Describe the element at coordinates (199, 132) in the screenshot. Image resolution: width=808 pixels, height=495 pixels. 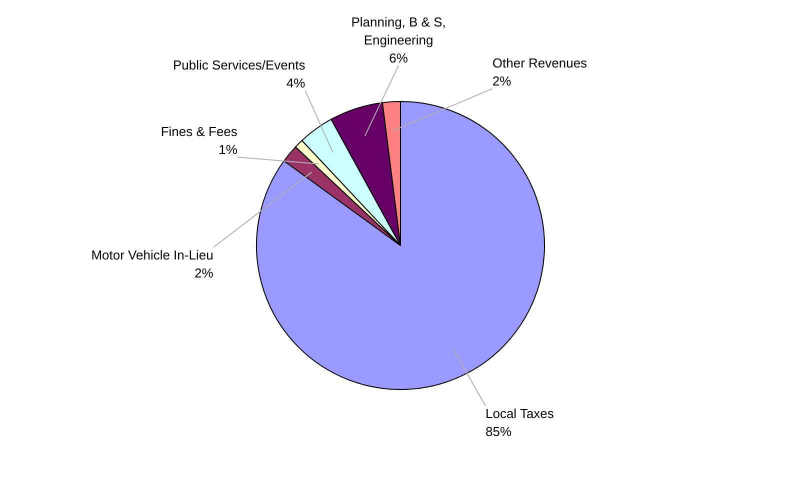
I see `slice-label: Fines & Fees` at that location.